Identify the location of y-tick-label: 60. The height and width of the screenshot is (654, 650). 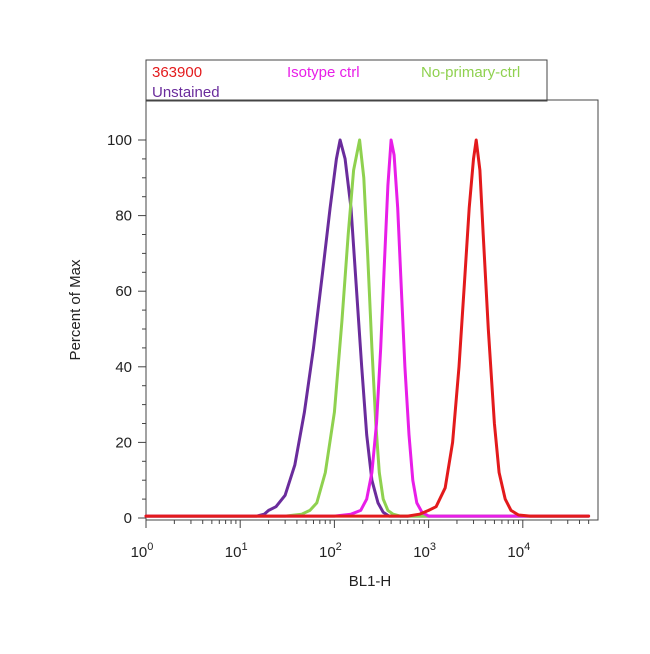
(123, 291).